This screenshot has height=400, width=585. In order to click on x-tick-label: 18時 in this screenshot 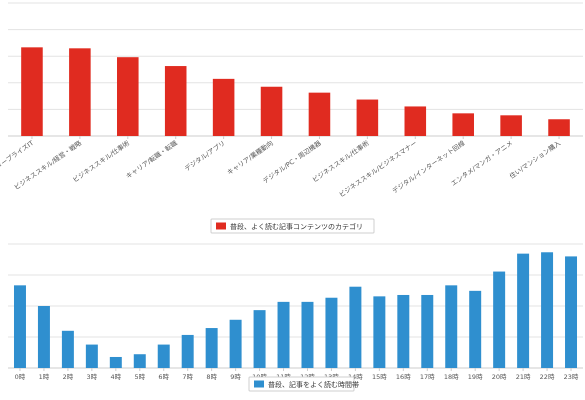, I will do `click(451, 377)`.